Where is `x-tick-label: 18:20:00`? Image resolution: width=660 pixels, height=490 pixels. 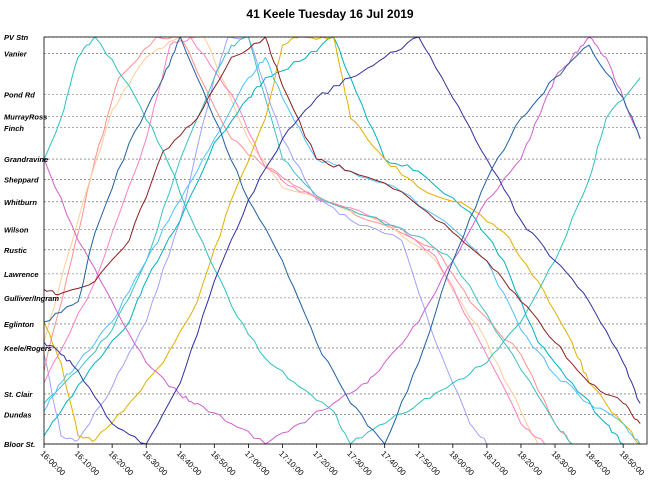
x-tick-label: 18:20:00 is located at coordinates (530, 463).